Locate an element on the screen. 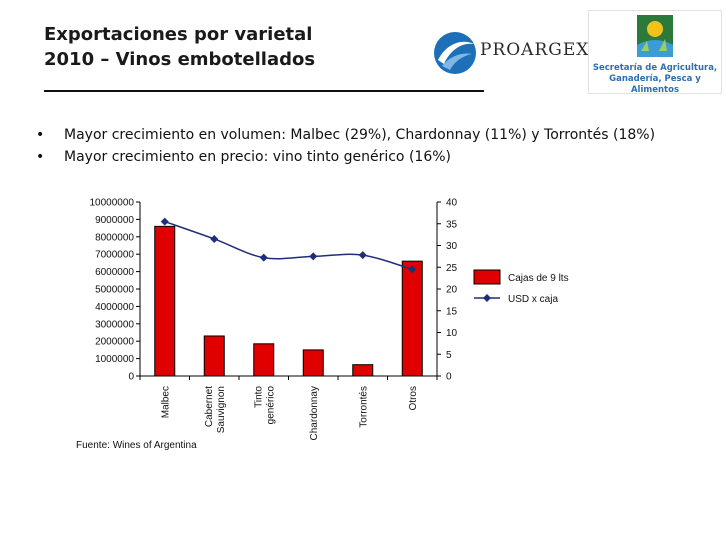 Image resolution: width=728 pixels, height=546 pixels. right-tick-label: 40 is located at coordinates (452, 203).